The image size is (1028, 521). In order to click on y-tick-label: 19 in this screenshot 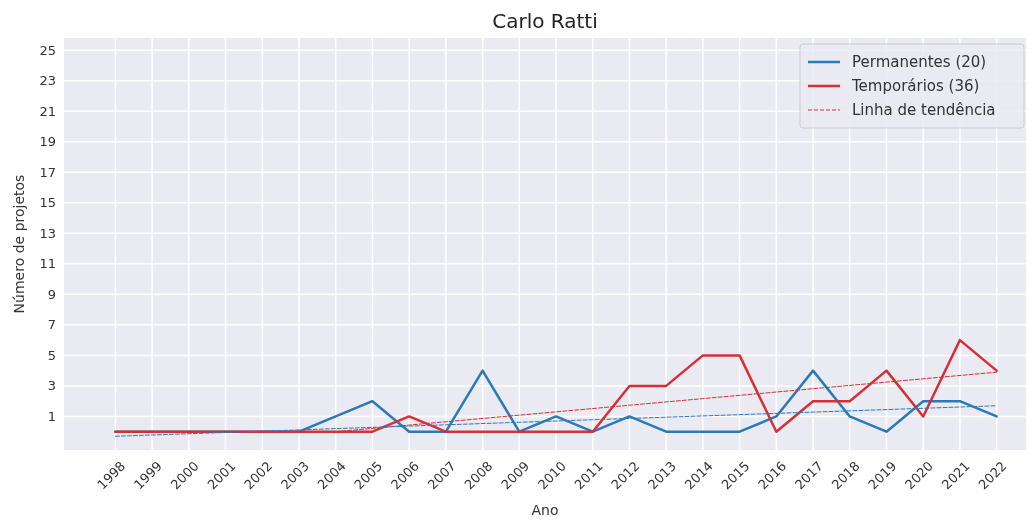, I will do `click(47, 142)`.